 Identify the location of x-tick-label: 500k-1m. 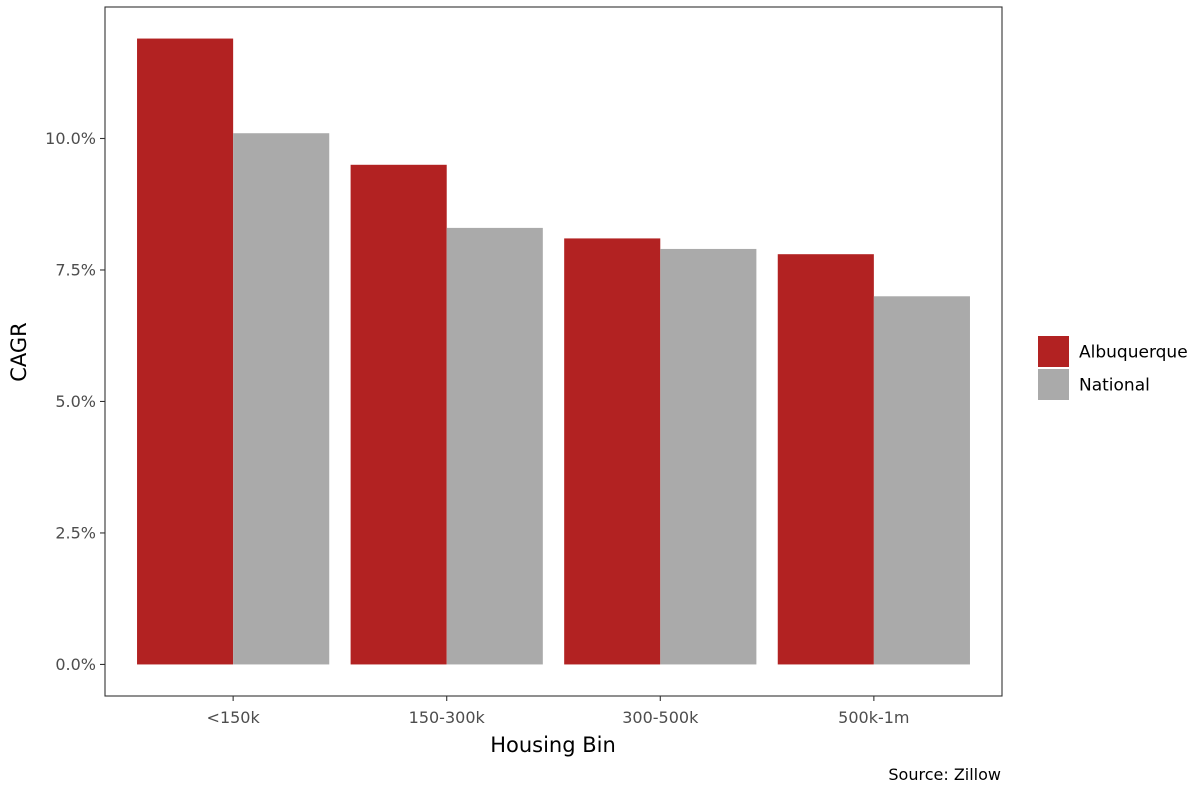
(873, 717).